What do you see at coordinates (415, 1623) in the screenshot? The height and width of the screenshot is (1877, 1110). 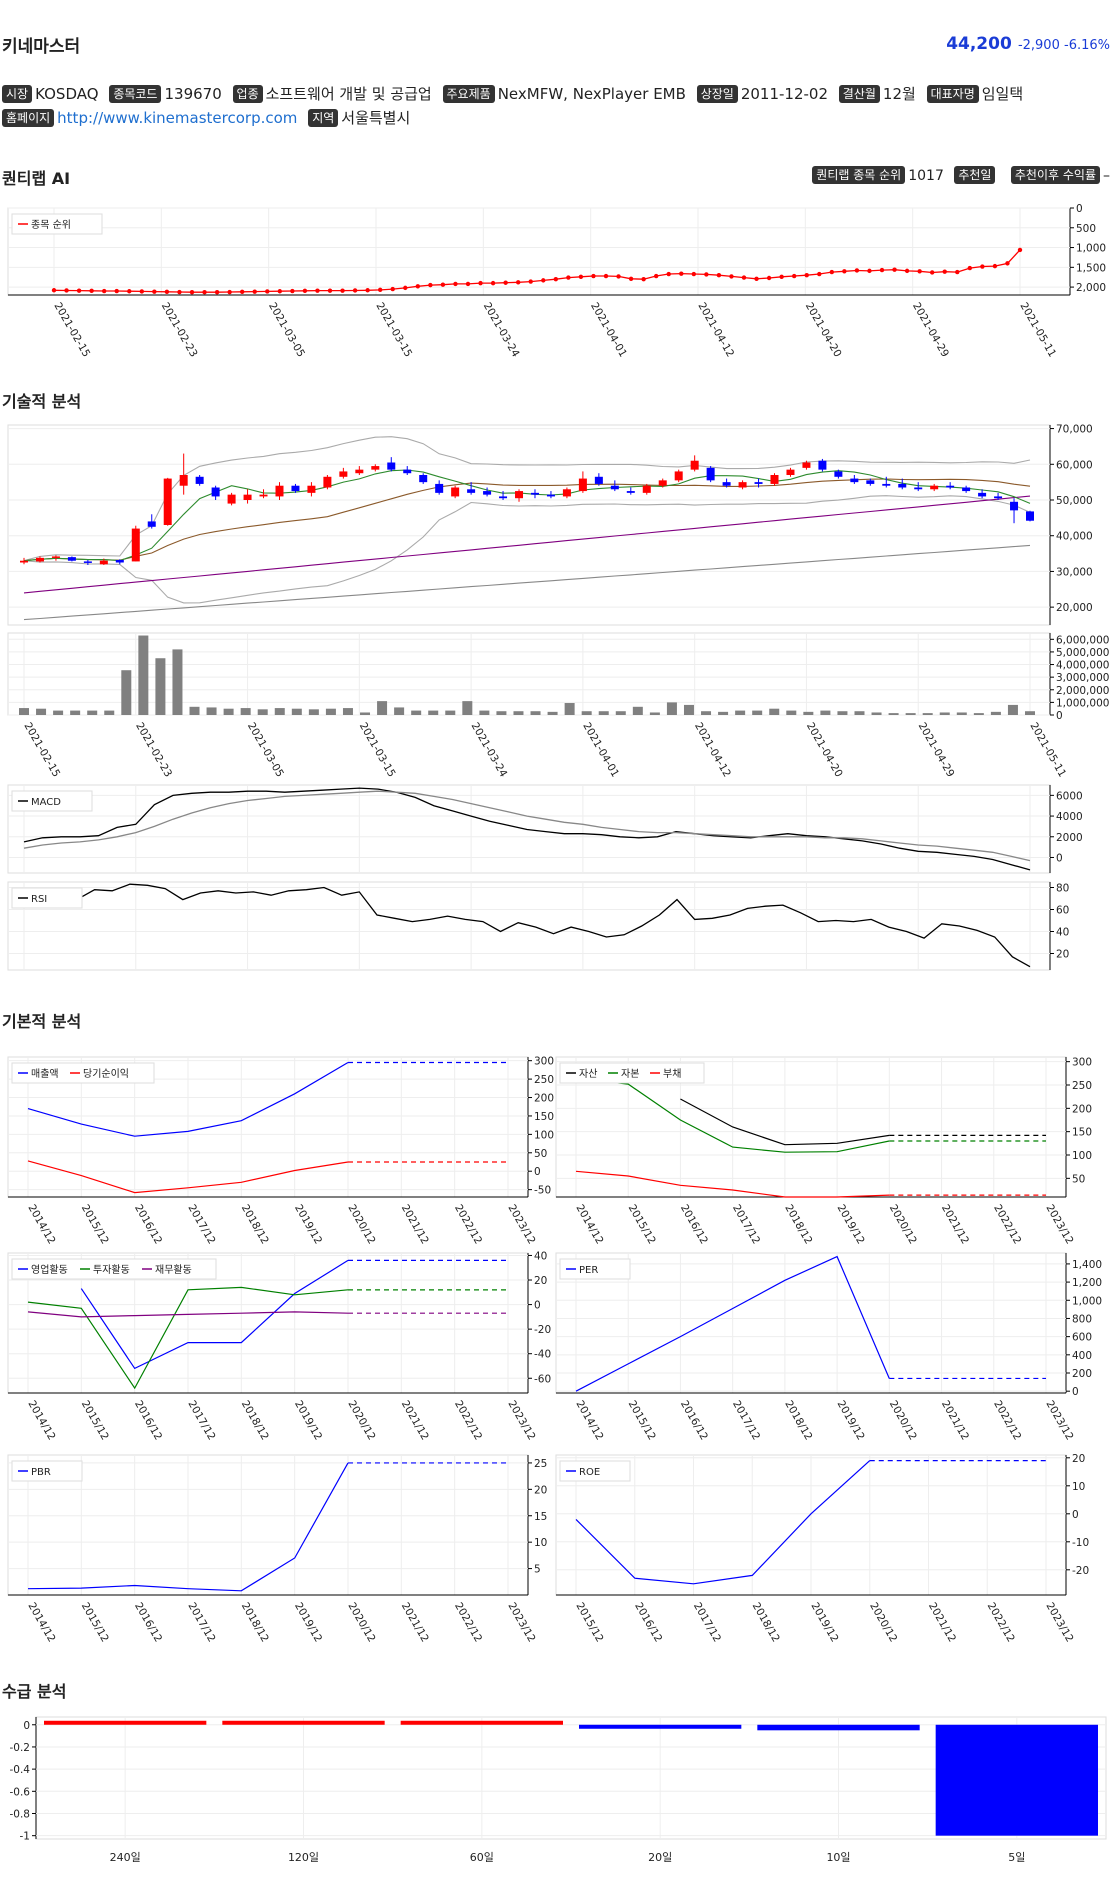 I see `pbr-xtick-label: 2021/12` at bounding box center [415, 1623].